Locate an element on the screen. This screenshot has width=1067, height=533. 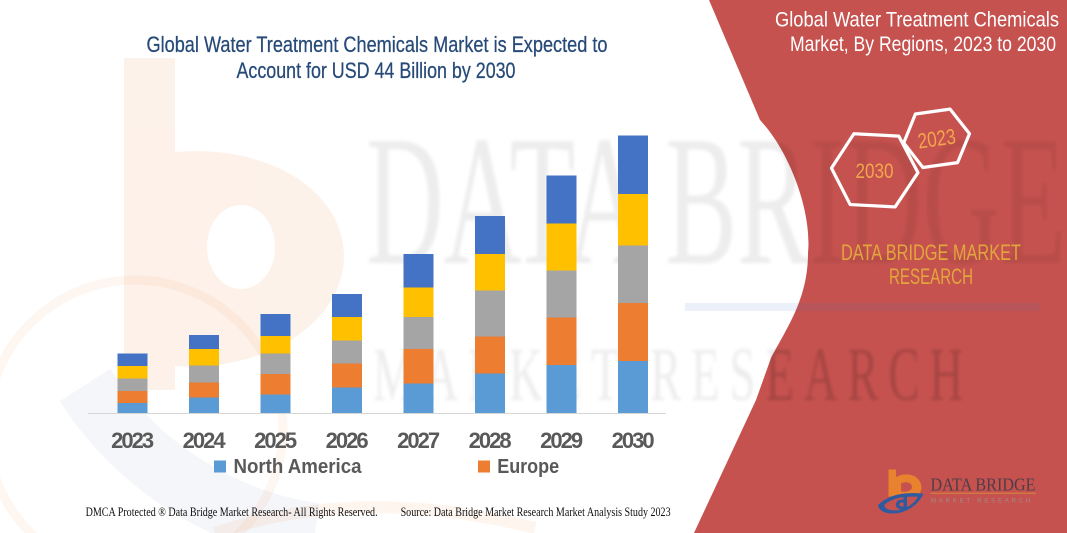
svg-text:Market, By Regions, 2023 to 20: Market, By Regions, 2023 to 2030 is located at coordinates (923, 44).